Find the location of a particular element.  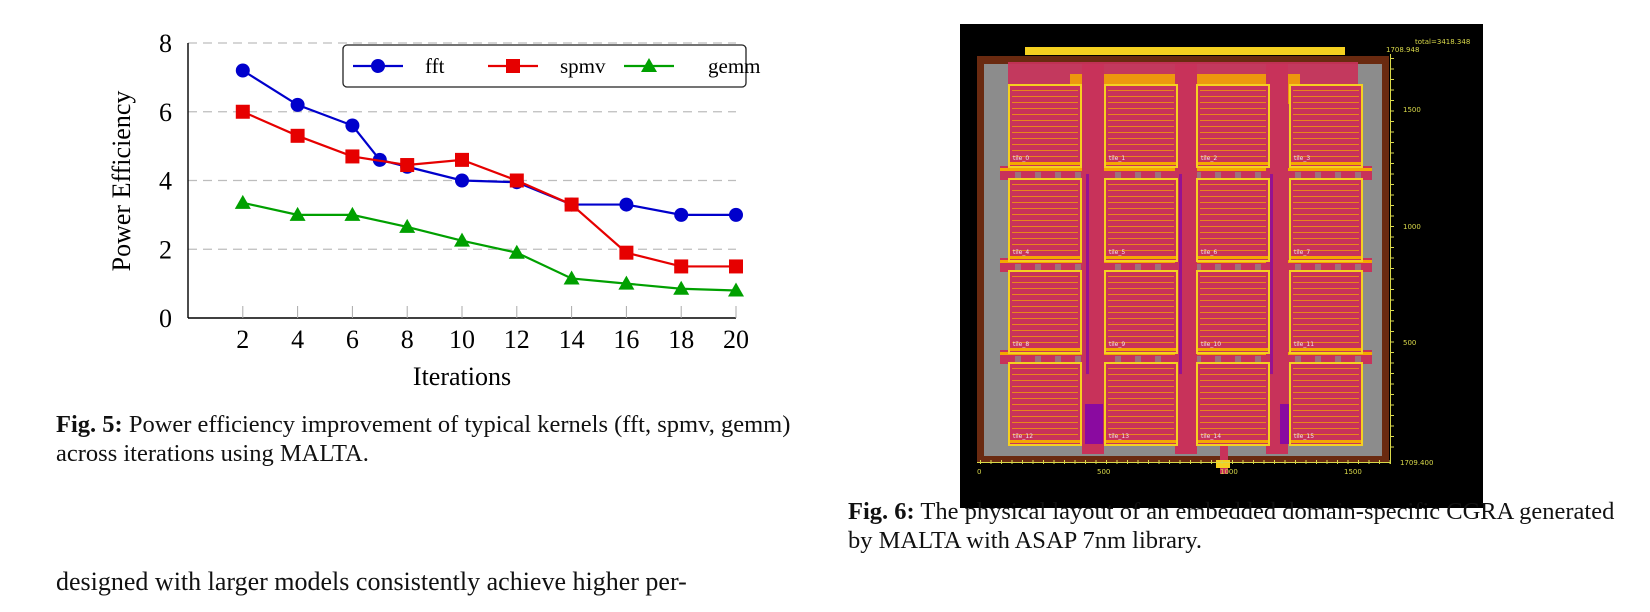

bottom-right-label: 1709.400 is located at coordinates (1416, 463).